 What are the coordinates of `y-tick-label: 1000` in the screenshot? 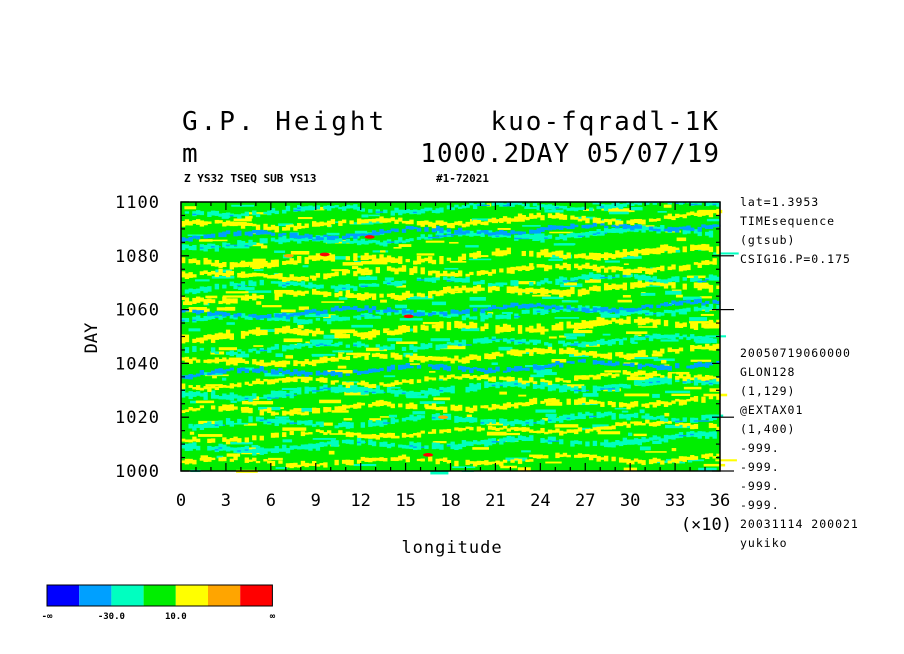 It's located at (137, 472).